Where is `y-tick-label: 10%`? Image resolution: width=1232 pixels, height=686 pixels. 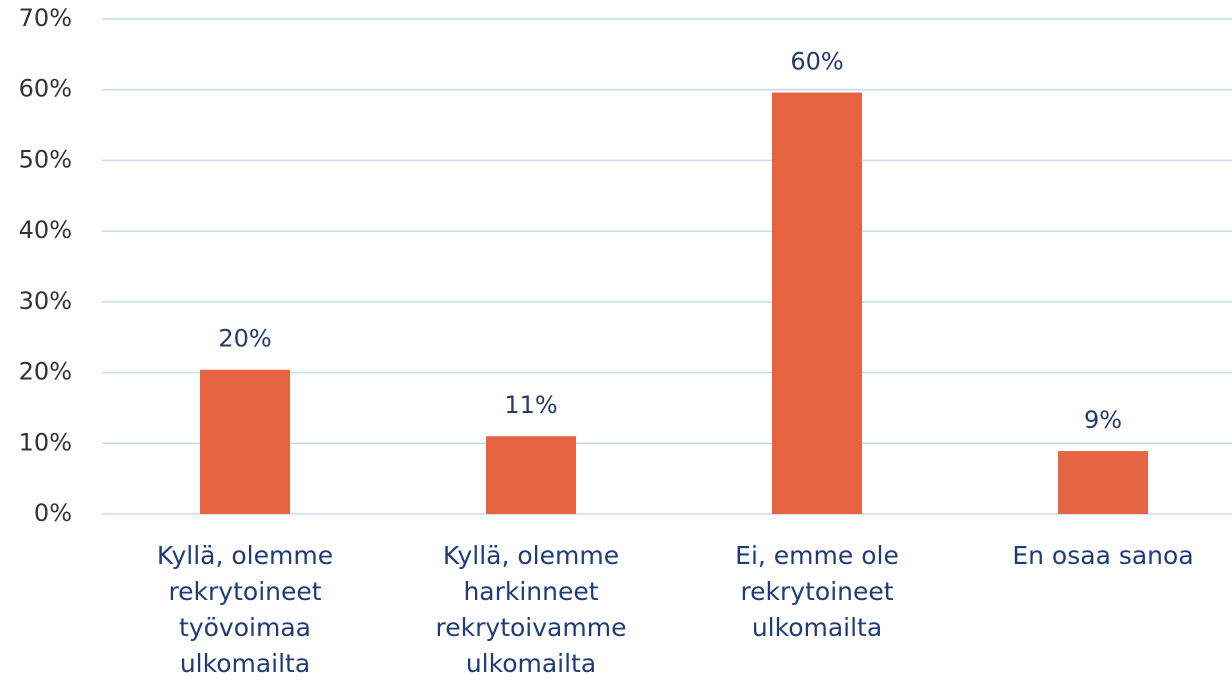
y-tick-label: 10% is located at coordinates (45, 442).